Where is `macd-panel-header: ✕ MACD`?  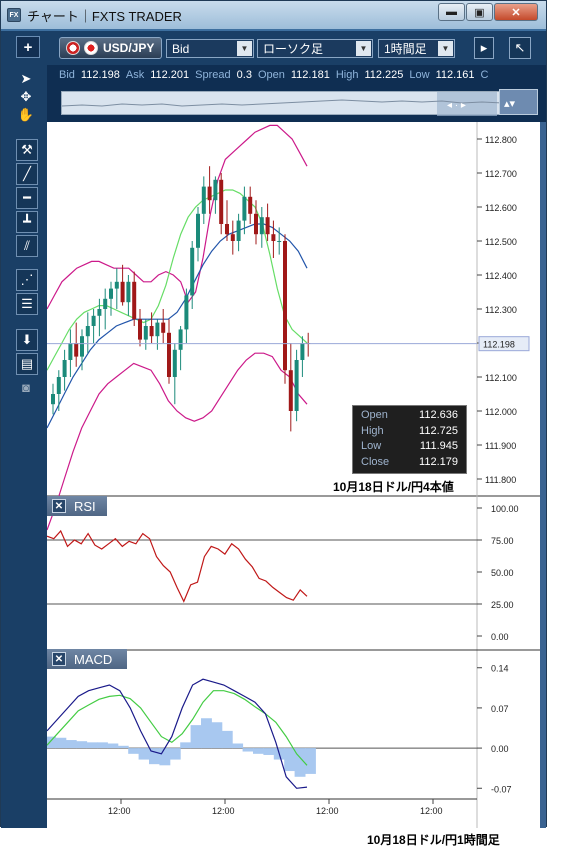 macd-panel-header: ✕ MACD is located at coordinates (87, 659).